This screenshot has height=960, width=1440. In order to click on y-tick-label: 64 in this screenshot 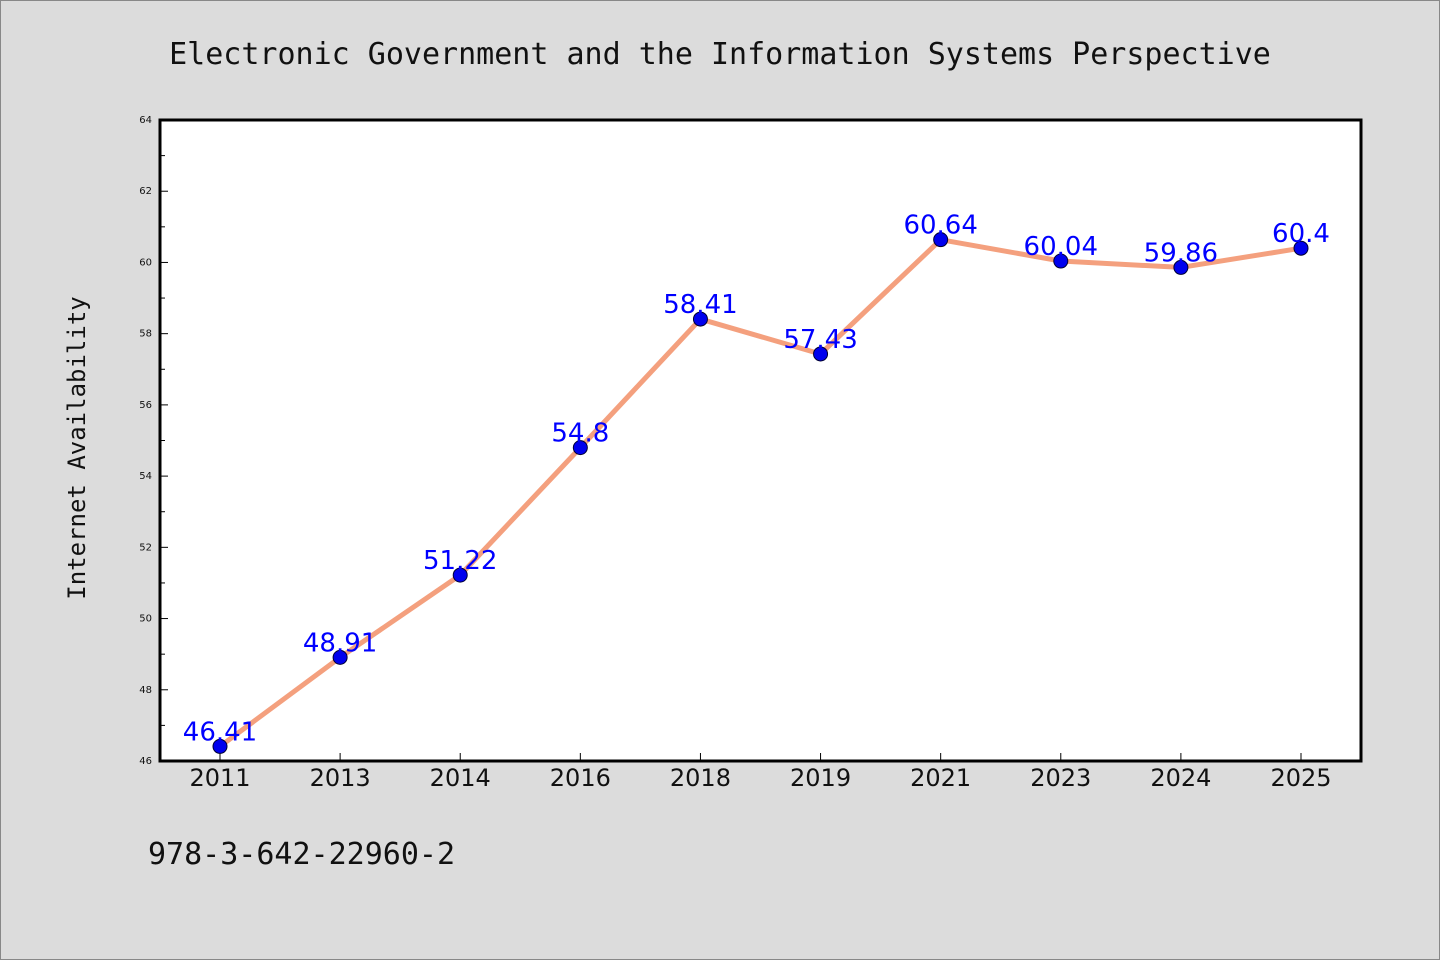, I will do `click(145, 120)`.